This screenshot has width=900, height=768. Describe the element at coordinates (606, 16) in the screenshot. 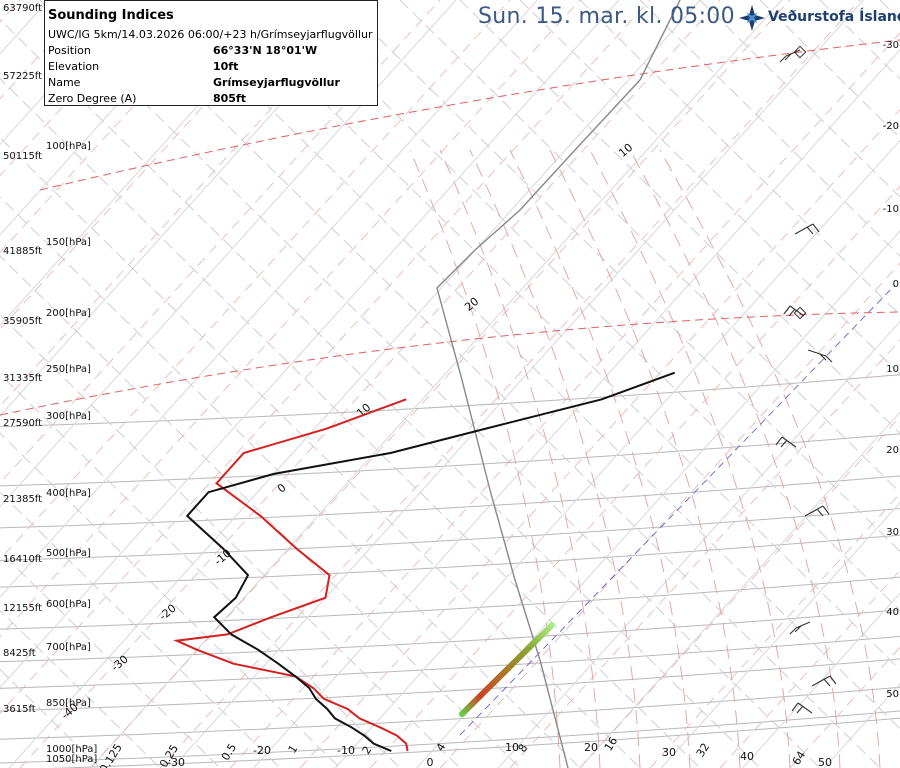

I see `forecast-time-headline: Sun. 15. mar. kl. 05:00` at that location.